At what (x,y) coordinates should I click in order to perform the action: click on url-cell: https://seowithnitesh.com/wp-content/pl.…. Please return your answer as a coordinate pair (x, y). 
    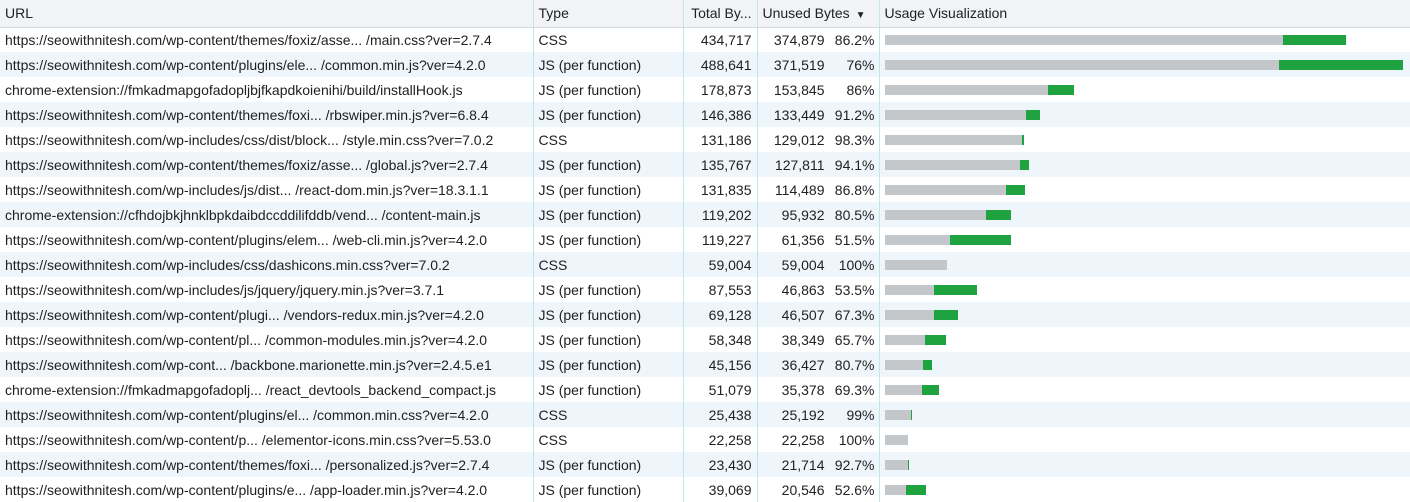
    Looking at the image, I should click on (266, 339).